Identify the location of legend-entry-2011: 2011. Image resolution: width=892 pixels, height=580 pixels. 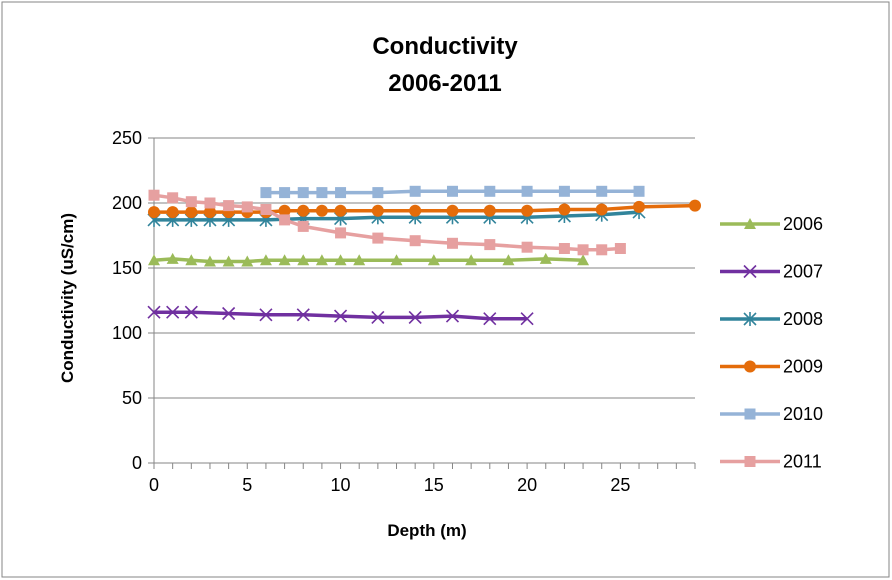
(771, 462).